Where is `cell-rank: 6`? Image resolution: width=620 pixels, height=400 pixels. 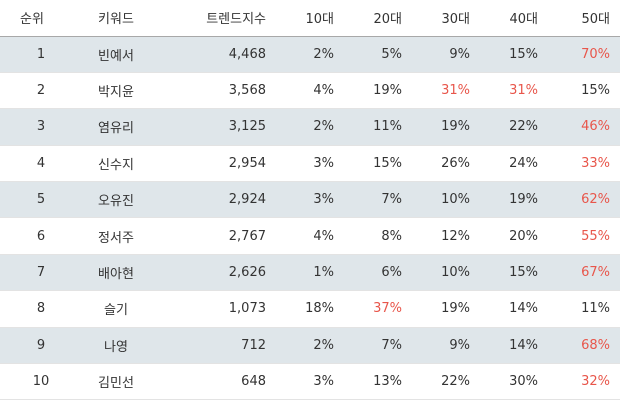
cell-rank: 6 is located at coordinates (32, 236).